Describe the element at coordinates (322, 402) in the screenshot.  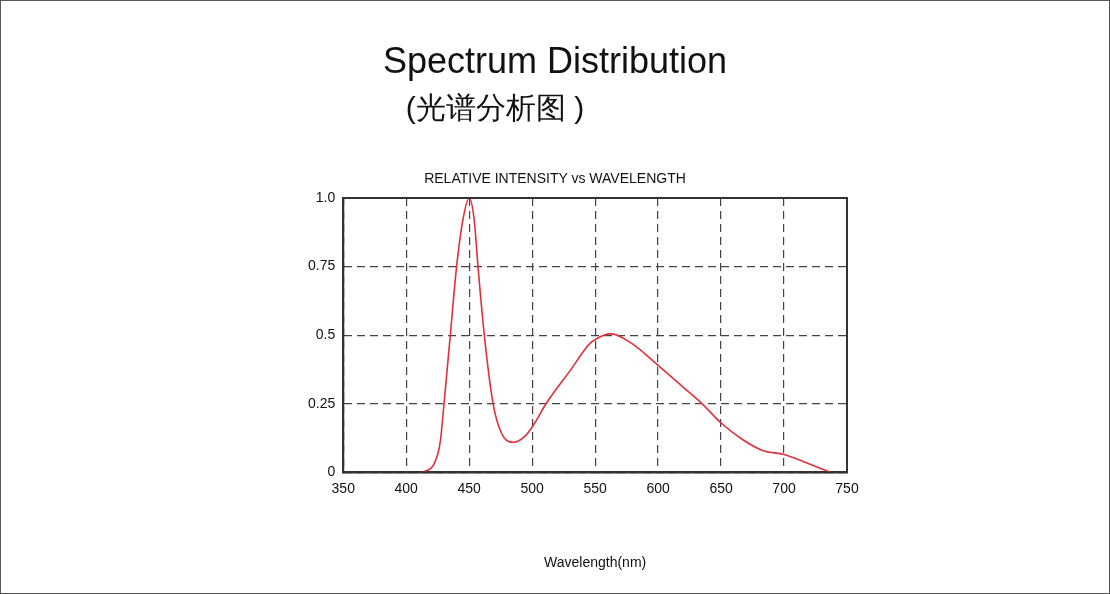
I see `y-tick-label: 0.25` at that location.